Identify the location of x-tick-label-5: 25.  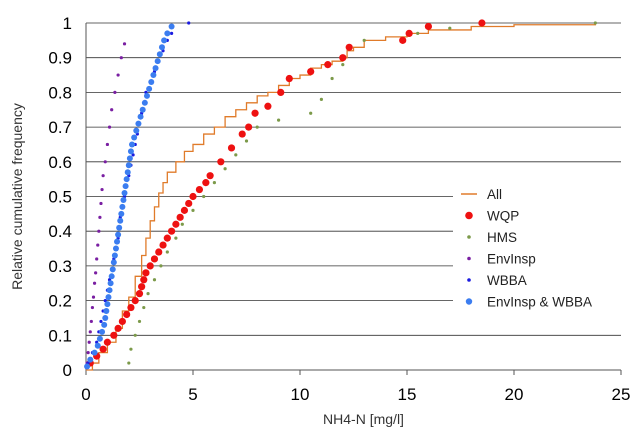
(621, 394).